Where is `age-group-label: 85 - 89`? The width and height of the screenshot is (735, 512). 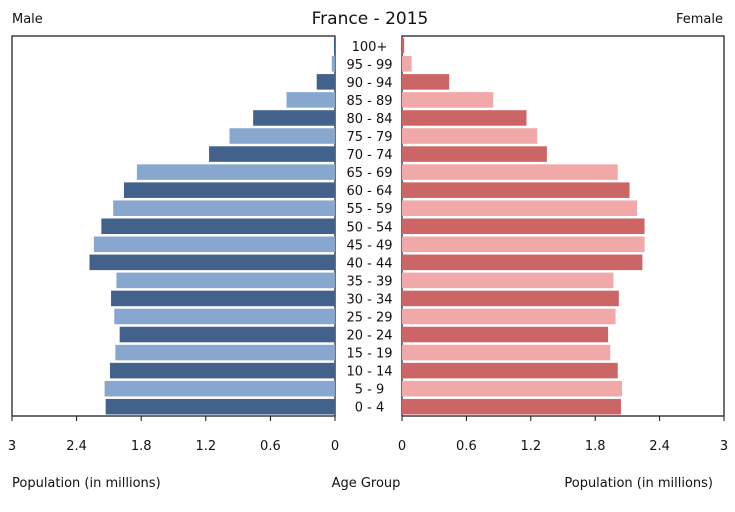 age-group-label: 85 - 89 is located at coordinates (369, 101).